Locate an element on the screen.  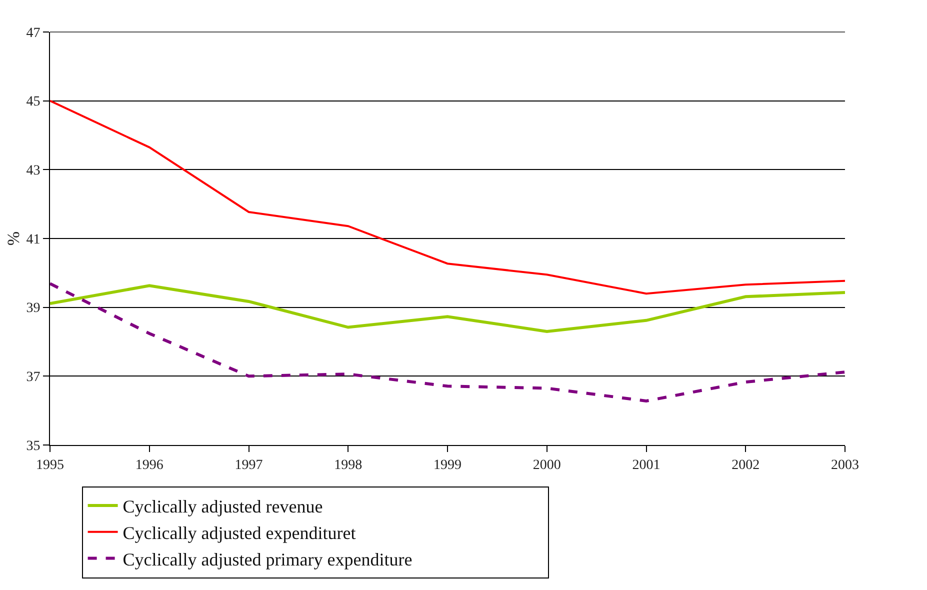
x-tick-label: 2000 is located at coordinates (546, 465).